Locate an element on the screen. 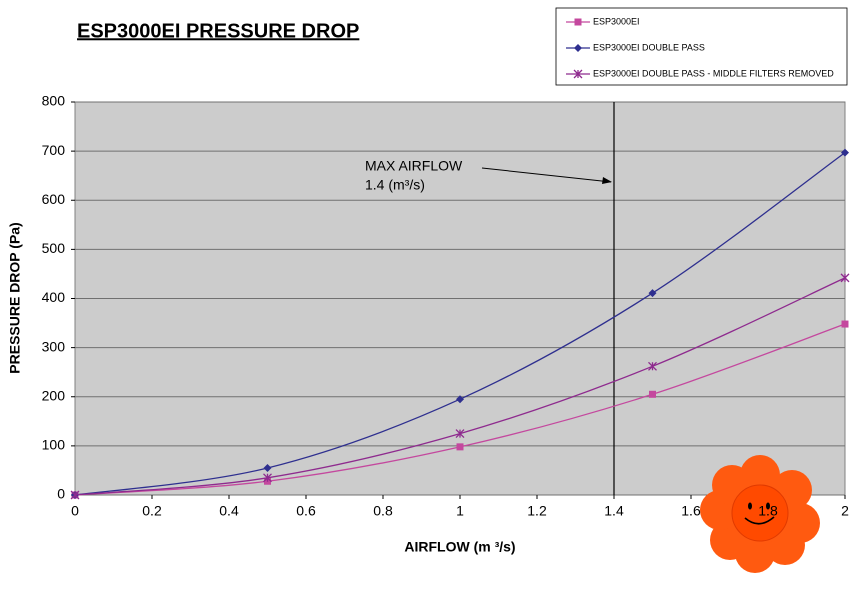 This screenshot has height=600, width=853. x-tick-label: 1.6 is located at coordinates (691, 511).